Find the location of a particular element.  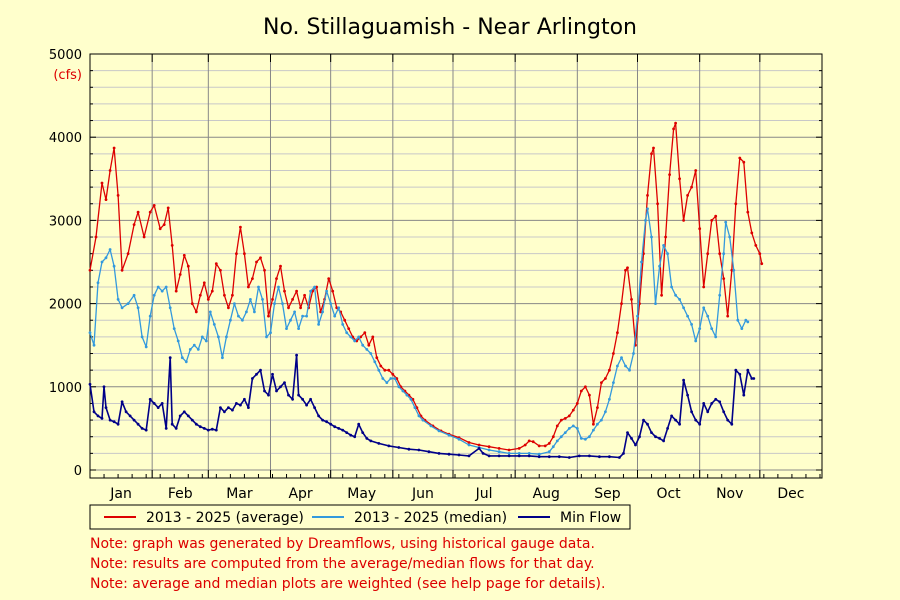

x-tick-label: May is located at coordinates (361, 494).